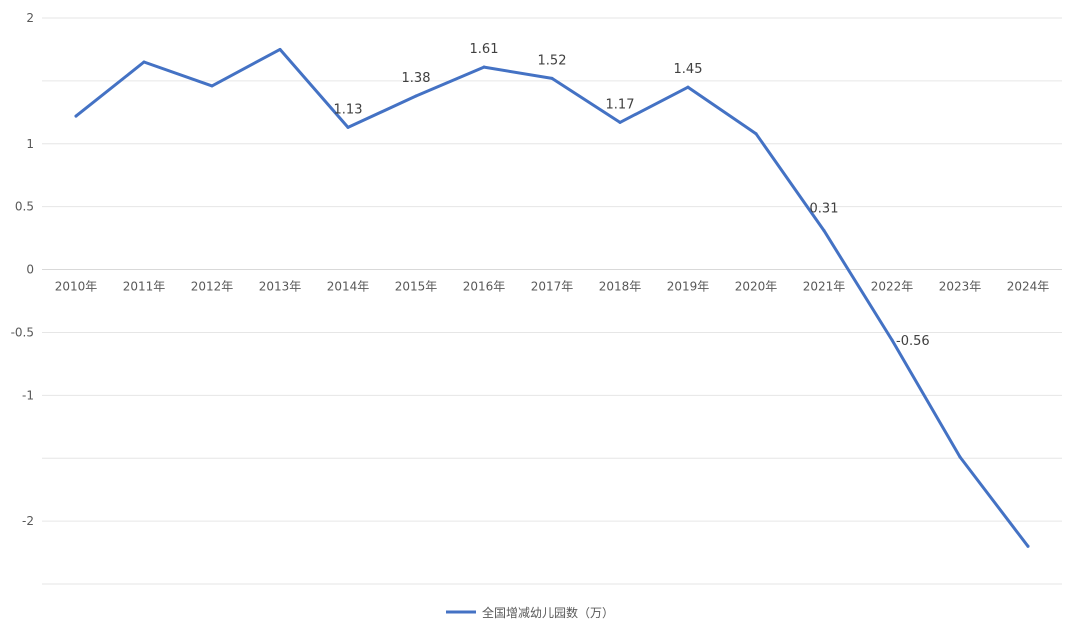  I want to click on x-category-label: 2012年, so click(212, 287).